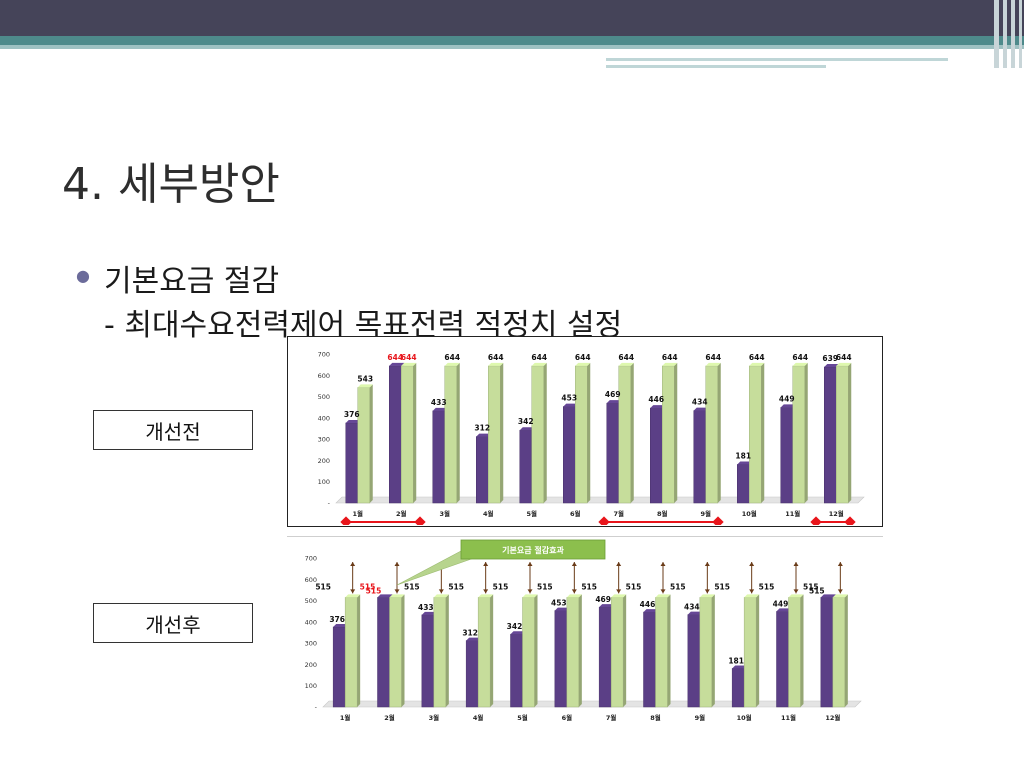  I want to click on y-tick-label: 600, so click(324, 376).